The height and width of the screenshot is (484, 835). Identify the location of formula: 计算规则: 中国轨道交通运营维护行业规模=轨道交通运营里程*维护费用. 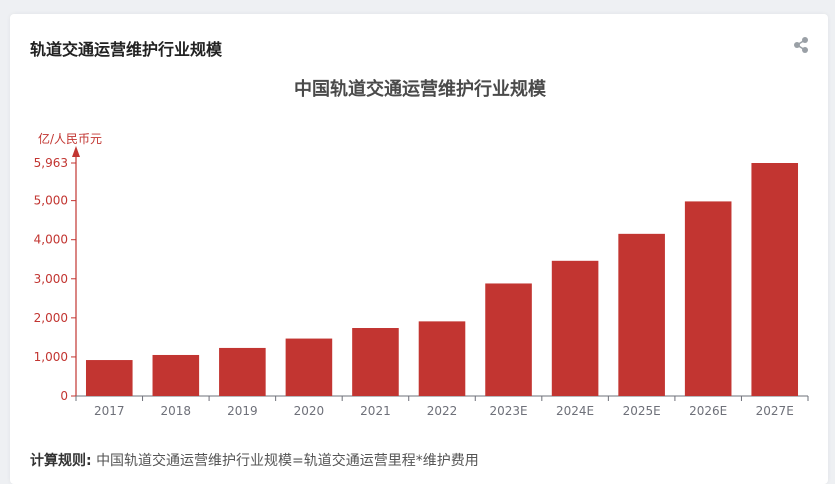
(254, 460).